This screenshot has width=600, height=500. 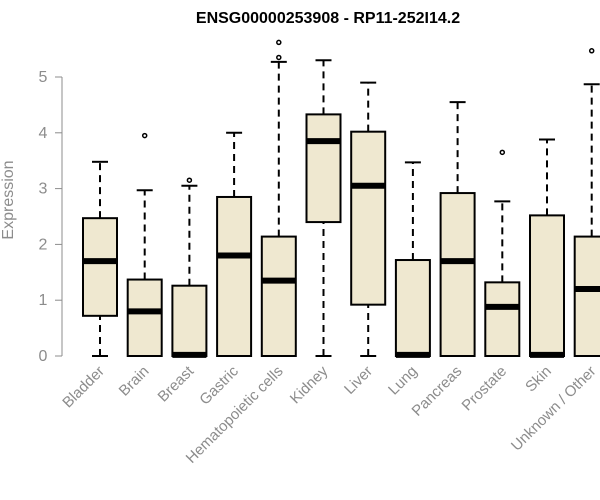 I want to click on x-tick-label: Bladder, so click(x=83, y=387).